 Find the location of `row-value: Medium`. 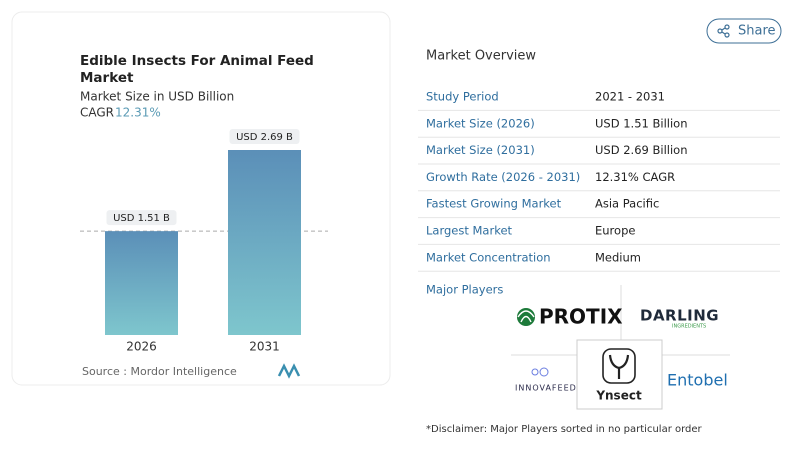

row-value: Medium is located at coordinates (618, 257).